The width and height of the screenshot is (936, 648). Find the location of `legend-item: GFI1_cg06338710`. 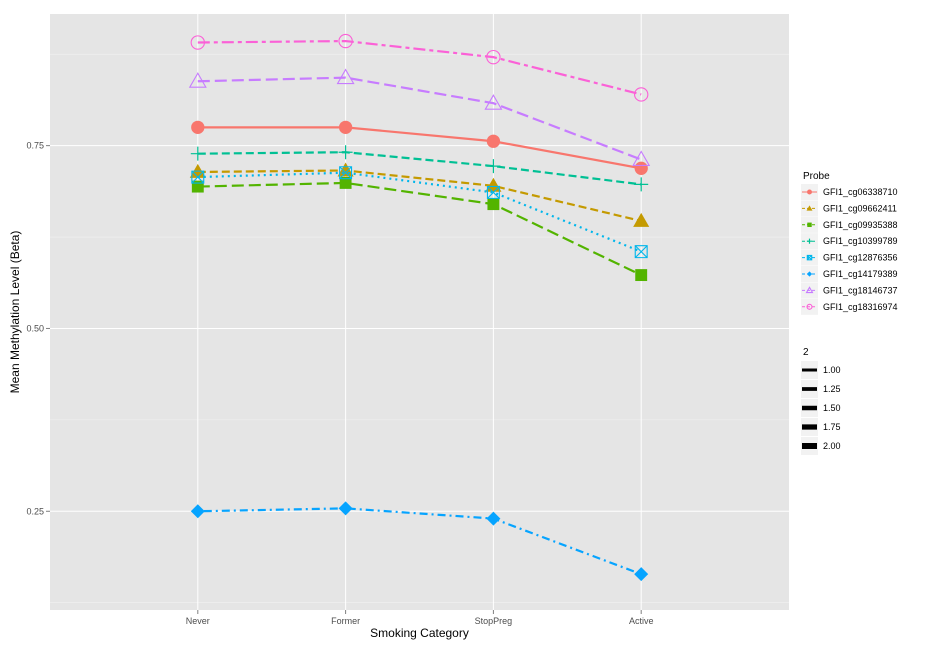

legend-item: GFI1_cg06338710 is located at coordinates (849, 192).